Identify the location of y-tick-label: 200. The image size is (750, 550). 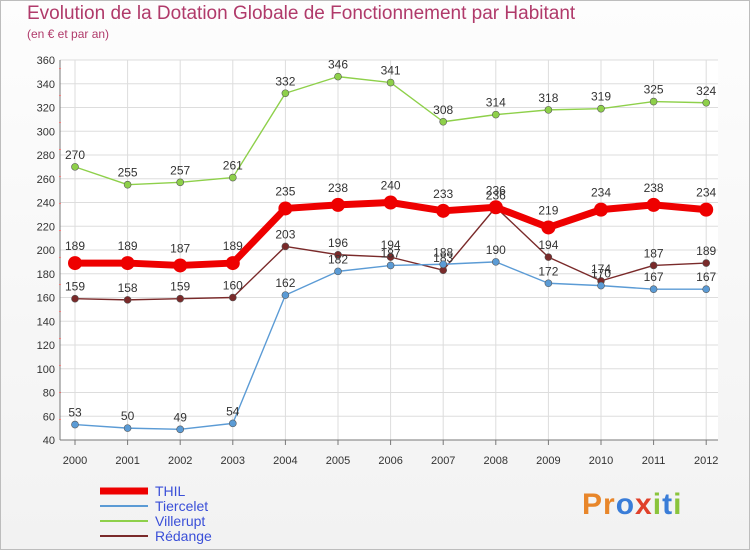
(46, 251).